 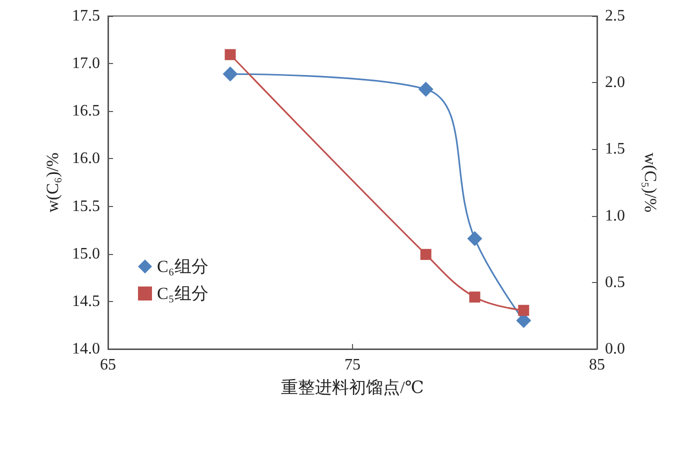 What do you see at coordinates (650, 182) in the screenshot?
I see `y2-axis-title: w(C₅)/%` at bounding box center [650, 182].